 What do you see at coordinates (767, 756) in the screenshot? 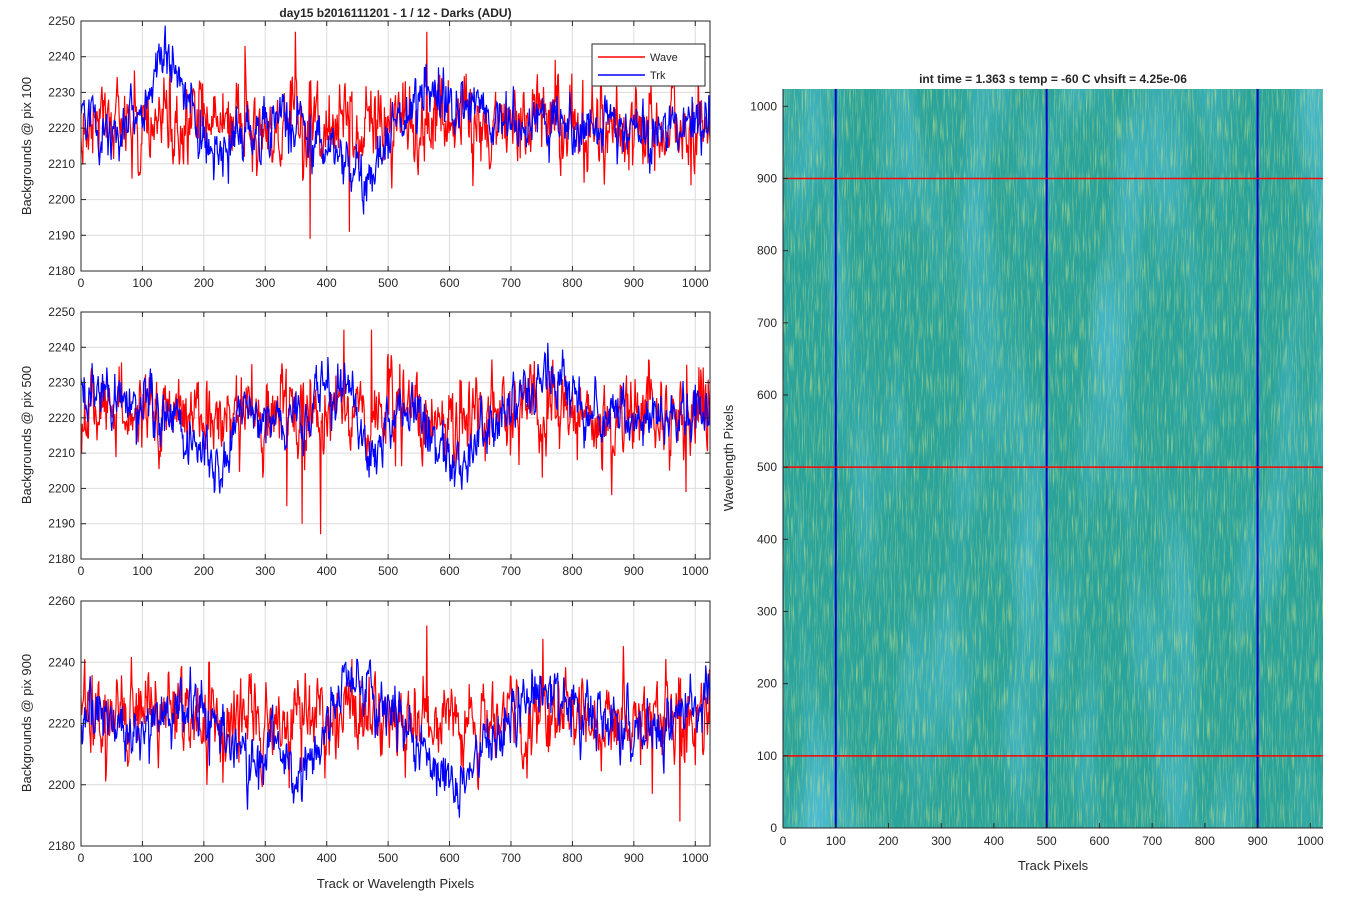
I see `y-tick-label: 100` at bounding box center [767, 756].